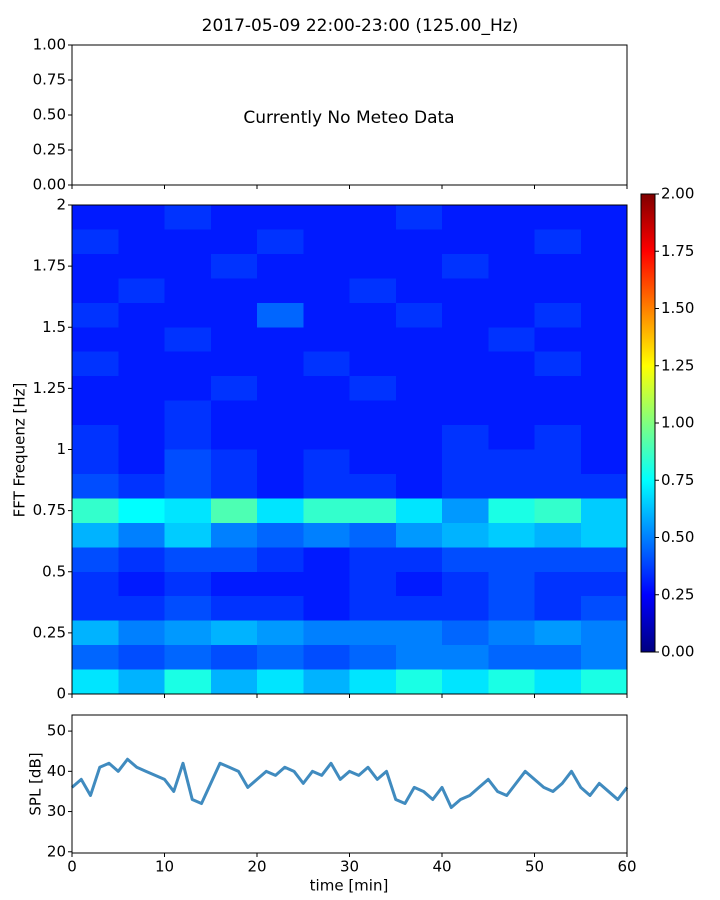  I want to click on x-tick-label: 20, so click(256, 867).